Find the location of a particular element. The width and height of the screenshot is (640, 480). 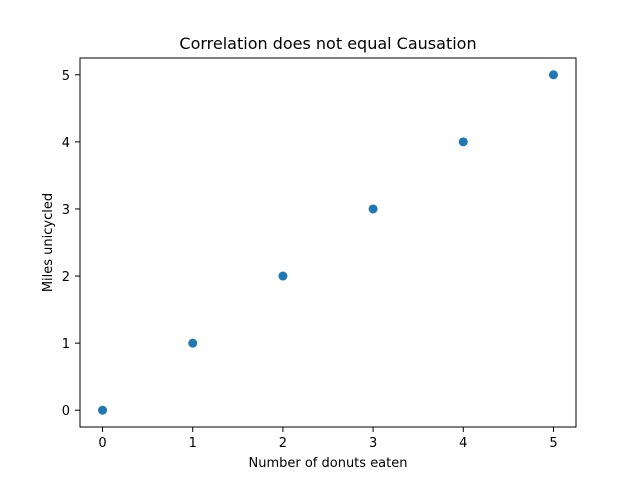

y-tick-label: 1 is located at coordinates (66, 344).